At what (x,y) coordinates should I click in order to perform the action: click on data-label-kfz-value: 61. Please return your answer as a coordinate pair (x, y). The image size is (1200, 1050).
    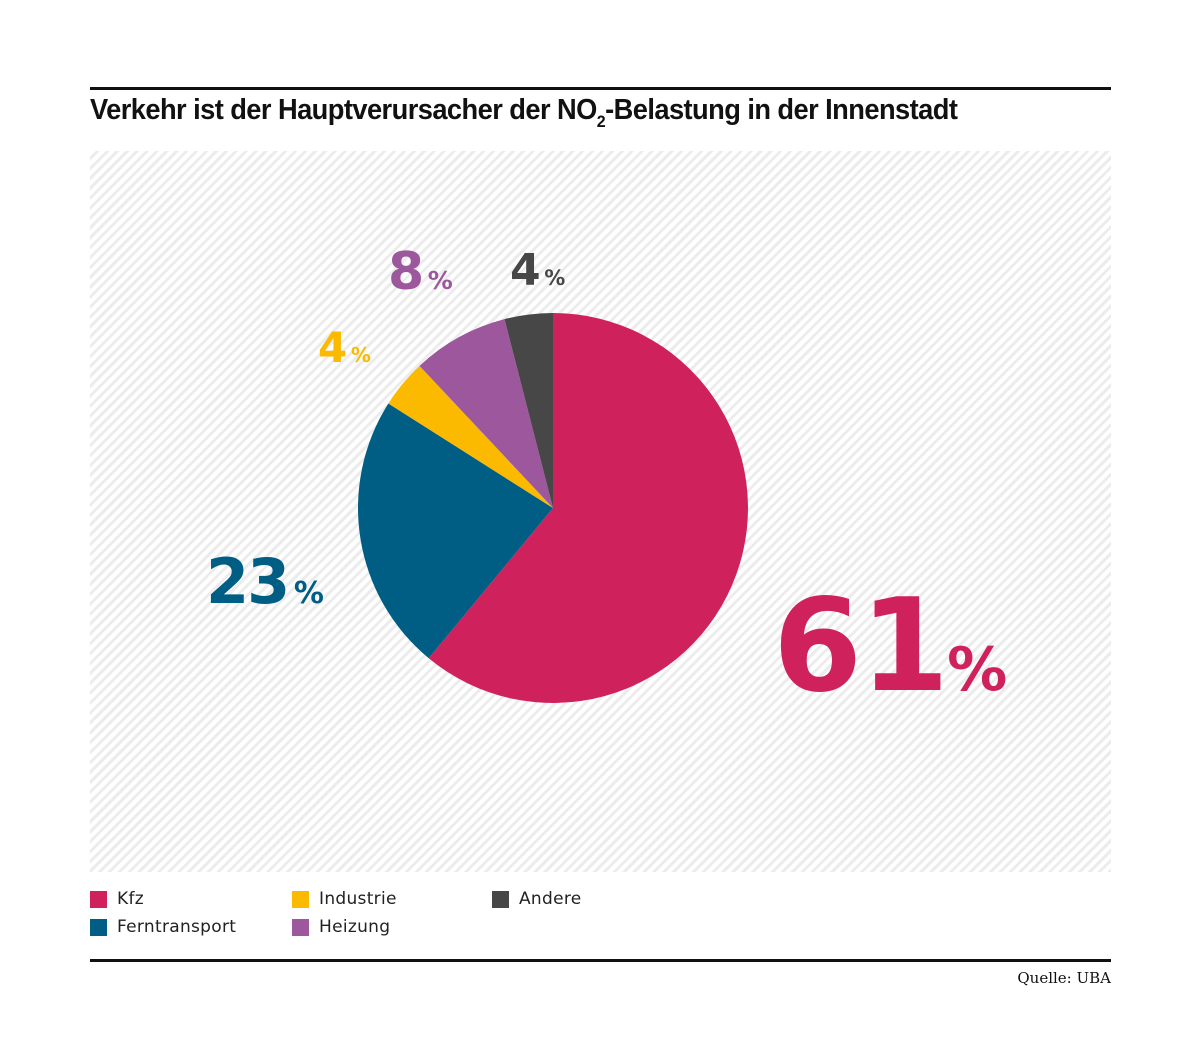
    Looking at the image, I should click on (861, 646).